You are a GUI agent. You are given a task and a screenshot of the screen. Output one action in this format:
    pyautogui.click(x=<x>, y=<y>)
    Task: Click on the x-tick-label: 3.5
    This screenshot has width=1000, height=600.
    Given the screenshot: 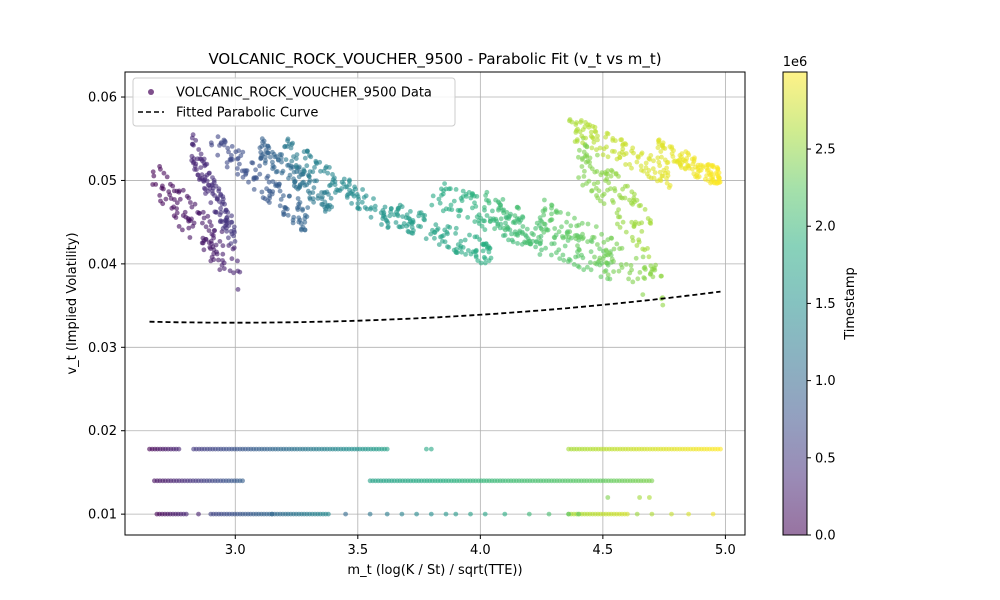 What is the action you would take?
    pyautogui.click(x=357, y=550)
    